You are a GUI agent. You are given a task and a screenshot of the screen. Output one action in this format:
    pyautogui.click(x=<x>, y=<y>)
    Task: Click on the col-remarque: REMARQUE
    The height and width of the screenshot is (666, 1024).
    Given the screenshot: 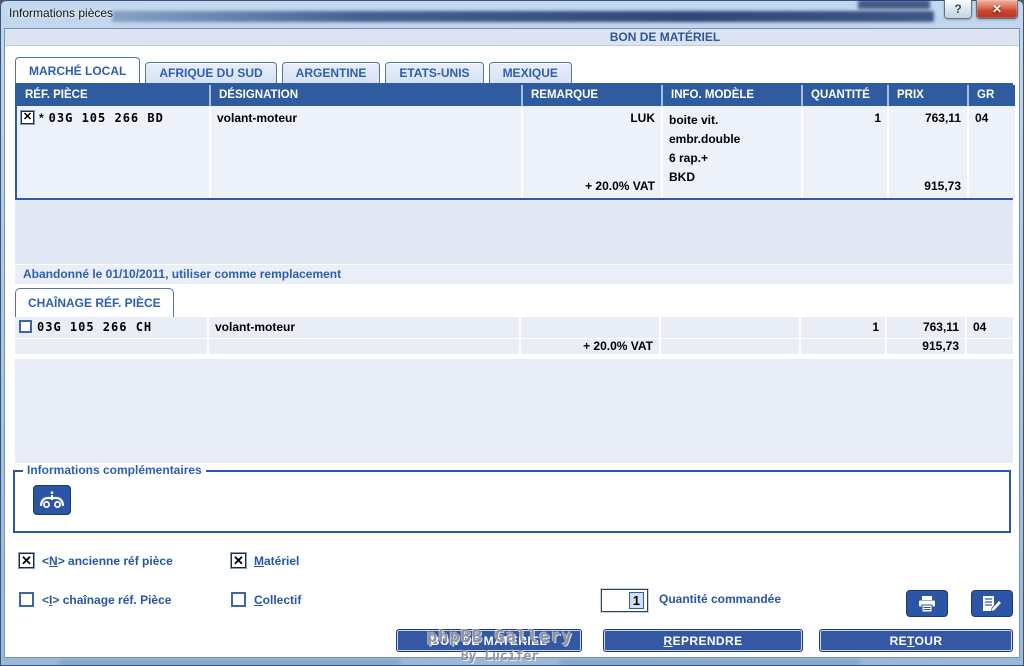 What is the action you would take?
    pyautogui.click(x=592, y=95)
    